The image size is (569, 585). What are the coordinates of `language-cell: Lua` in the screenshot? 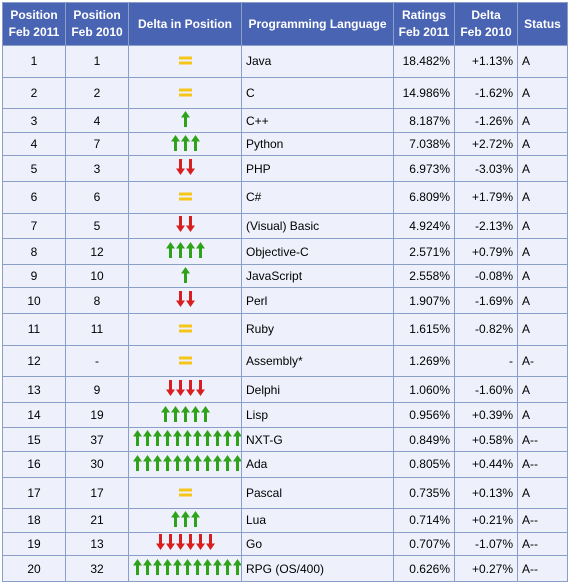 It's located at (317, 520).